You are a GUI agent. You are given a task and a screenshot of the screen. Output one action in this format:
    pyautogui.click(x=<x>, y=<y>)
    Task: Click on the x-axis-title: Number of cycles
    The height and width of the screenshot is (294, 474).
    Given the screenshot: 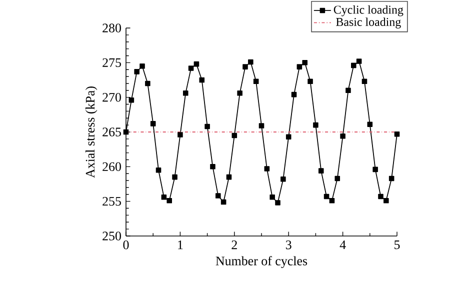 What is the action you would take?
    pyautogui.click(x=262, y=262)
    